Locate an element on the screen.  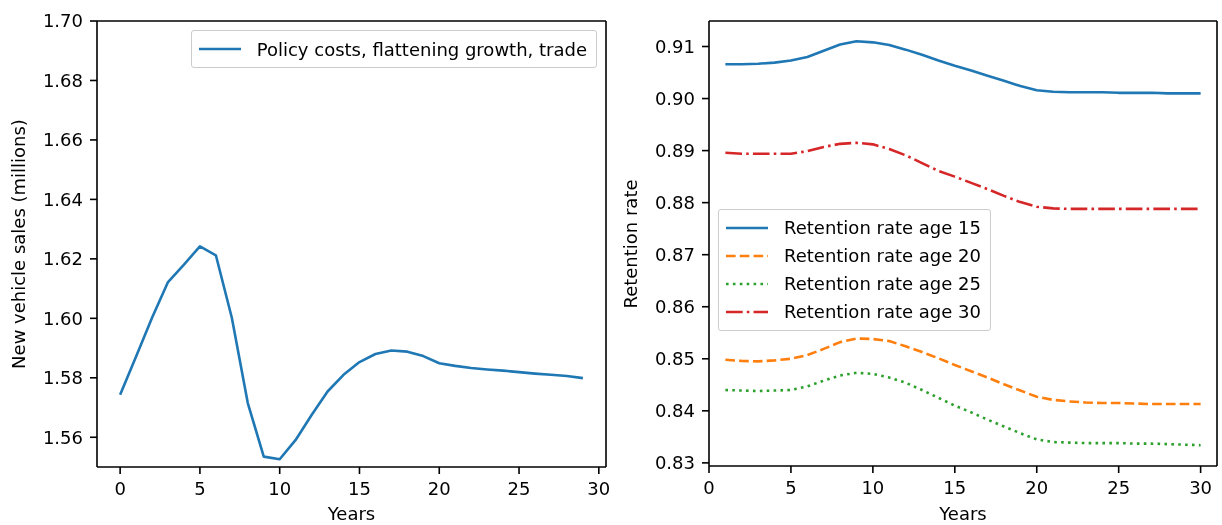
legend-label: Retention rate age 30 is located at coordinates (882, 311).